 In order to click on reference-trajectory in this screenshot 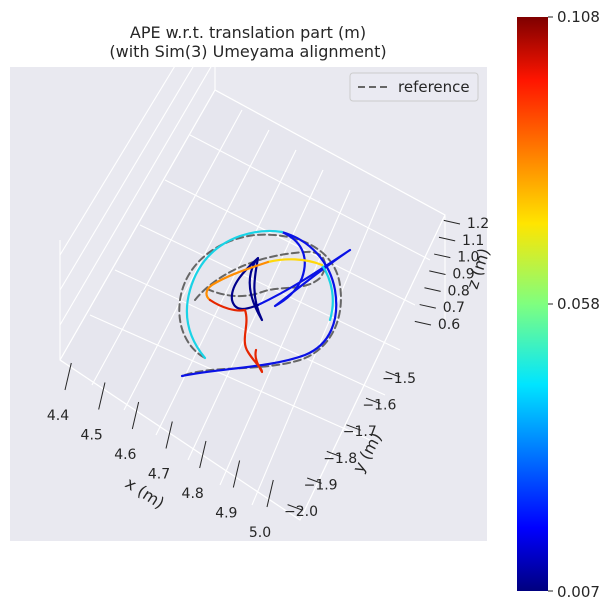, I will do `click(260, 304)`.